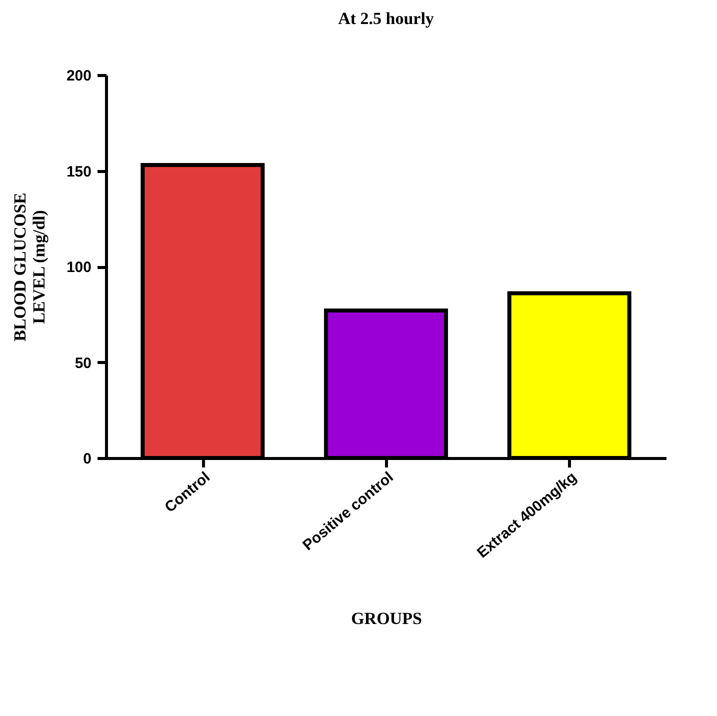  What do you see at coordinates (79, 171) in the screenshot?
I see `y-tick-label: 150` at bounding box center [79, 171].